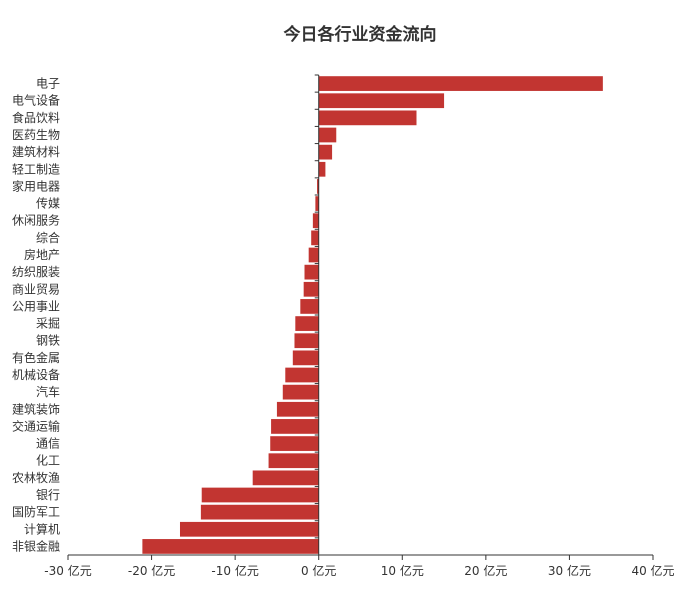 The image size is (688, 602). Describe the element at coordinates (36, 545) in the screenshot. I see `y-tick-label: 非银金融` at that location.